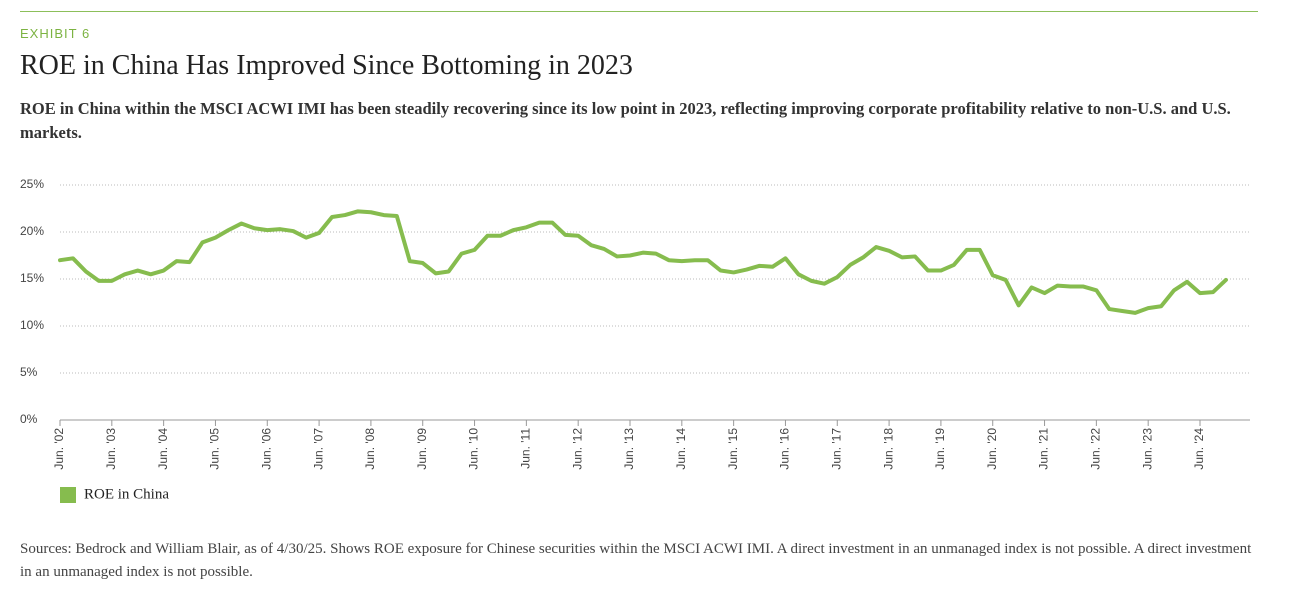 The image size is (1308, 608). What do you see at coordinates (32, 278) in the screenshot?
I see `y-tick-label: 15%` at bounding box center [32, 278].